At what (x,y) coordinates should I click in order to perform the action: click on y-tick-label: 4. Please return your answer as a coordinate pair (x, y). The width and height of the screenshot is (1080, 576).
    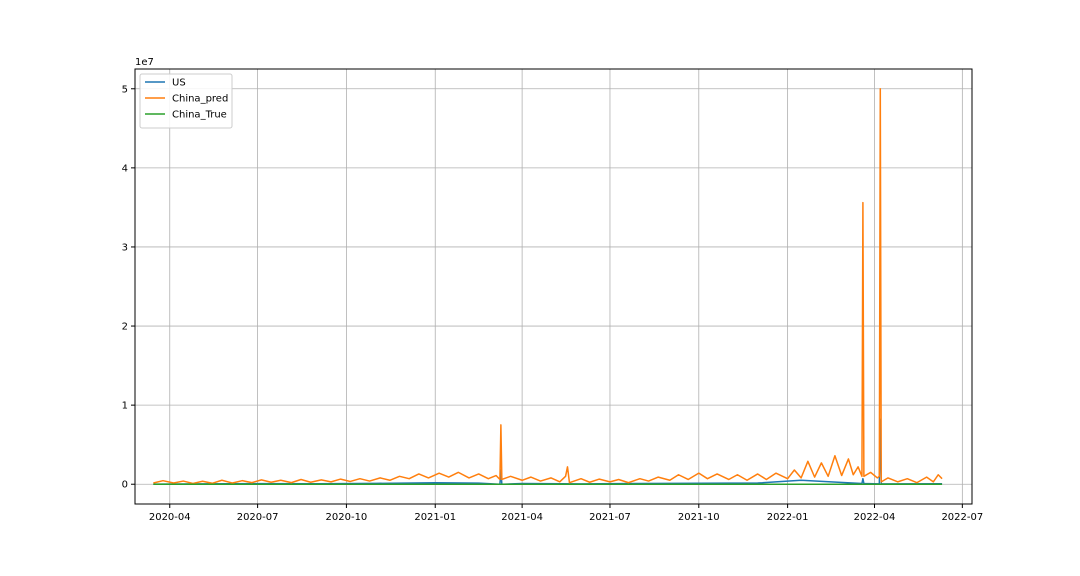
    Looking at the image, I should click on (125, 168).